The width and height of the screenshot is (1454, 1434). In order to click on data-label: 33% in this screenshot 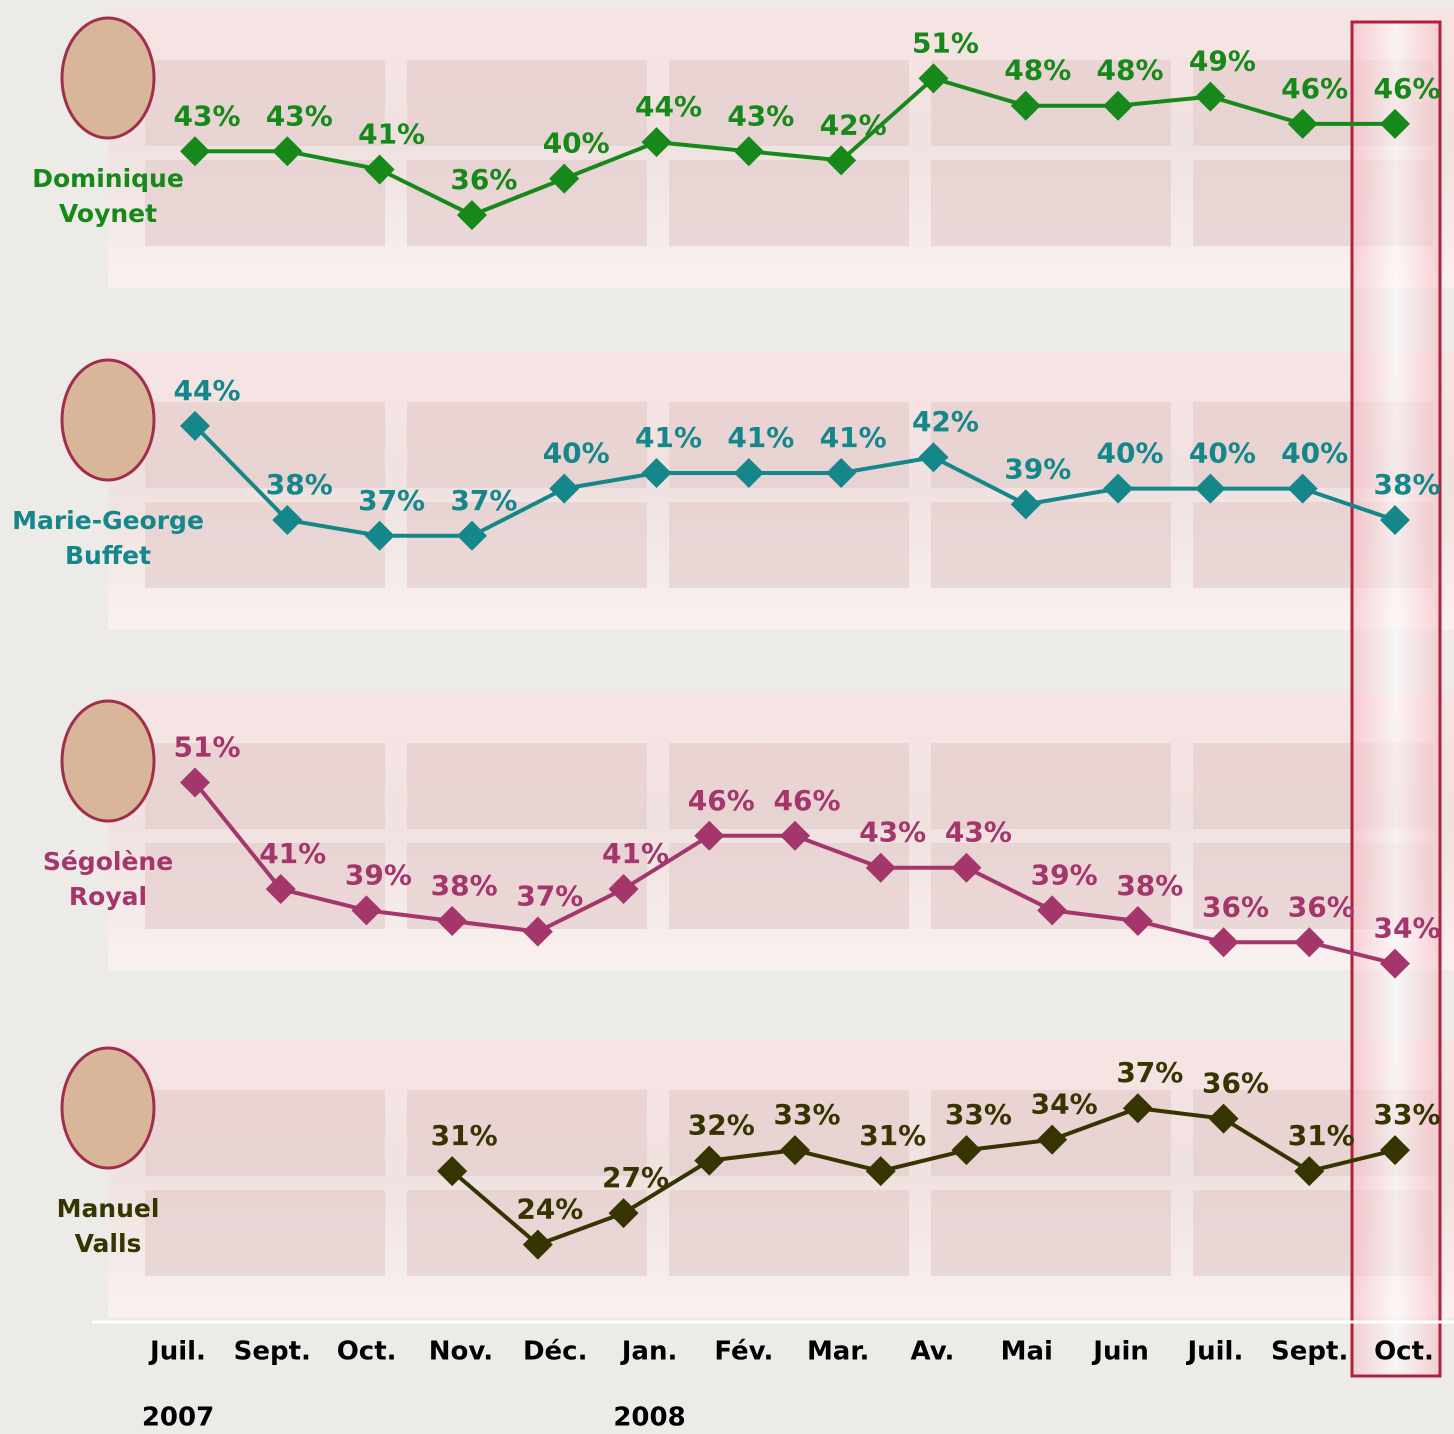, I will do `click(806, 1114)`.